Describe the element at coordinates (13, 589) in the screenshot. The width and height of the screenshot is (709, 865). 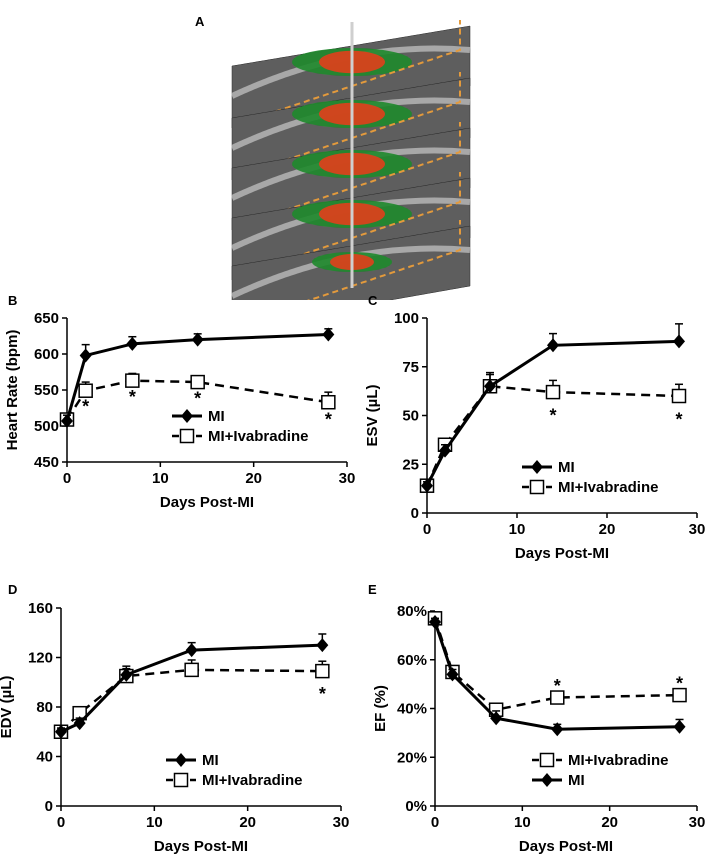
I see `panel-label-d: D` at that location.